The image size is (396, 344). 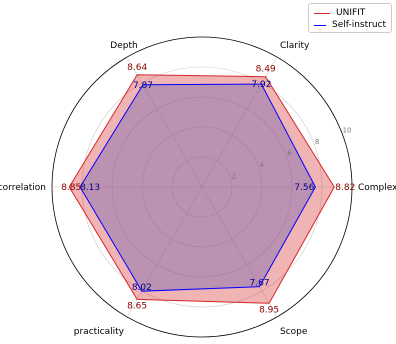 What do you see at coordinates (304, 188) in the screenshot?
I see `value-label-self-instruct: 7.56` at bounding box center [304, 188].